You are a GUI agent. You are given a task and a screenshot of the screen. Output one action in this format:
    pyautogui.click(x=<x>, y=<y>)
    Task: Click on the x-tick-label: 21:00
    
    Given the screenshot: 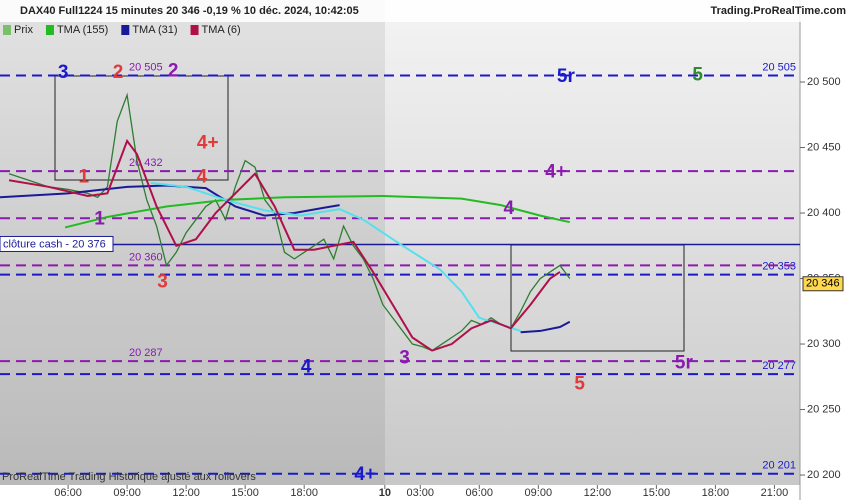 What is the action you would take?
    pyautogui.click(x=775, y=493)
    